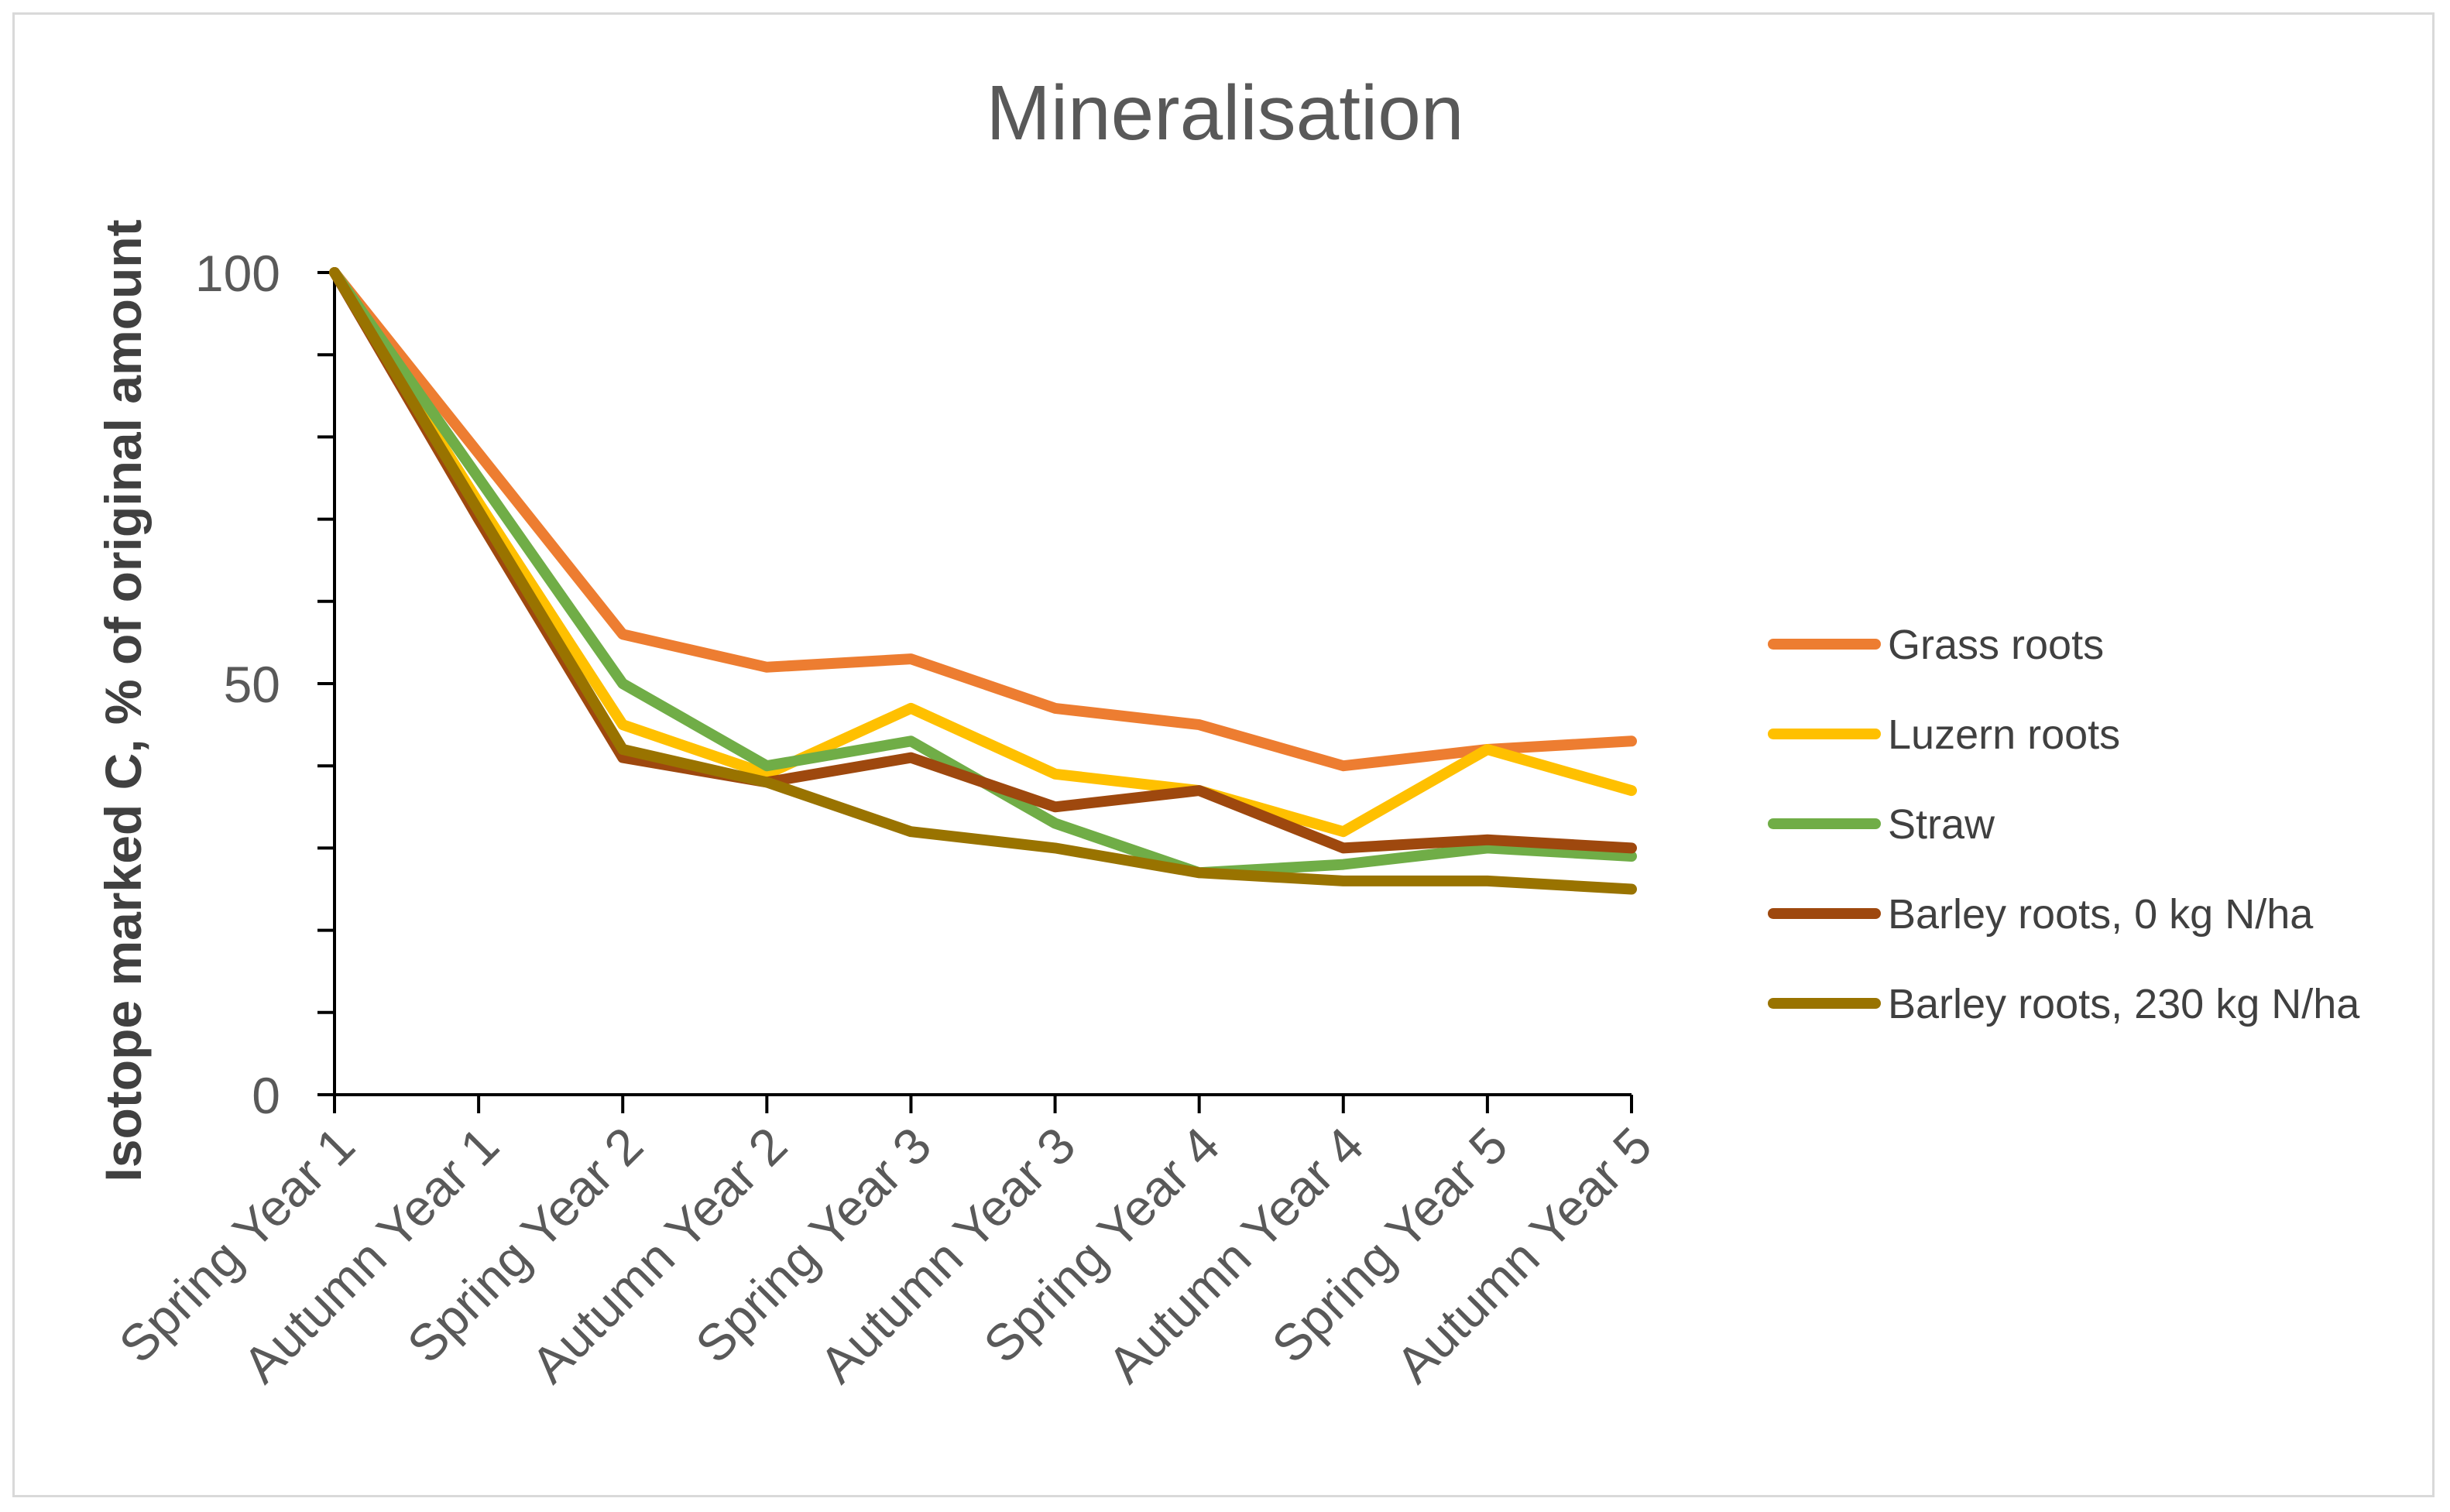 Image resolution: width=2450 pixels, height=1512 pixels. What do you see at coordinates (1941, 824) in the screenshot?
I see `legend-label: Straw` at bounding box center [1941, 824].